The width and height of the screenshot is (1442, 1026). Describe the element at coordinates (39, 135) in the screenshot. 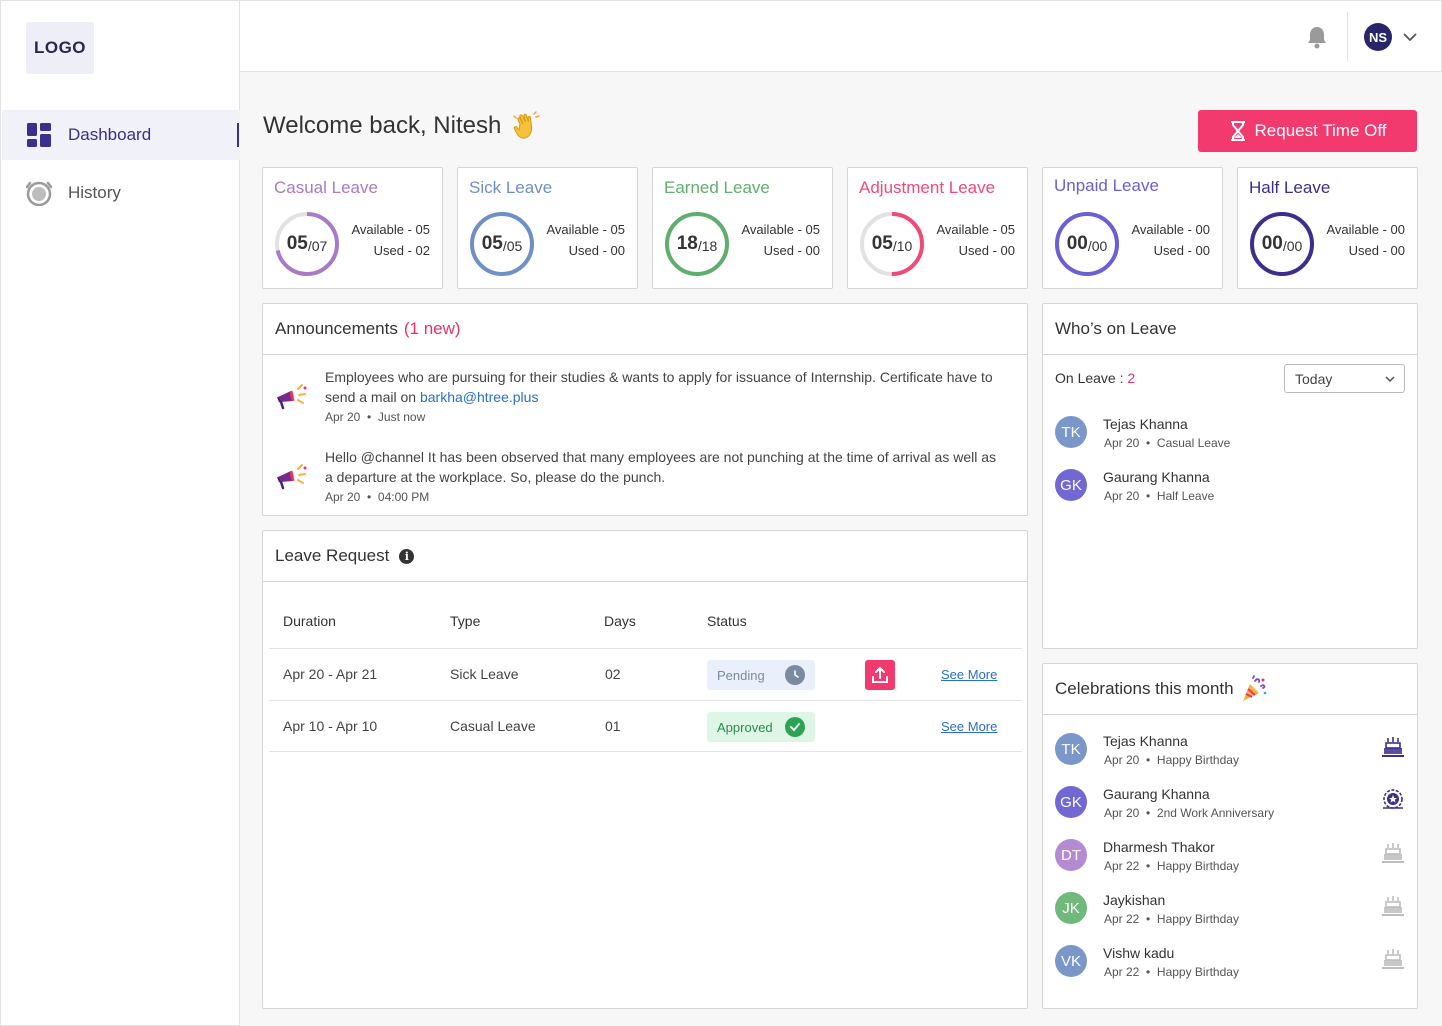

I see `dashboard-icon` at that location.